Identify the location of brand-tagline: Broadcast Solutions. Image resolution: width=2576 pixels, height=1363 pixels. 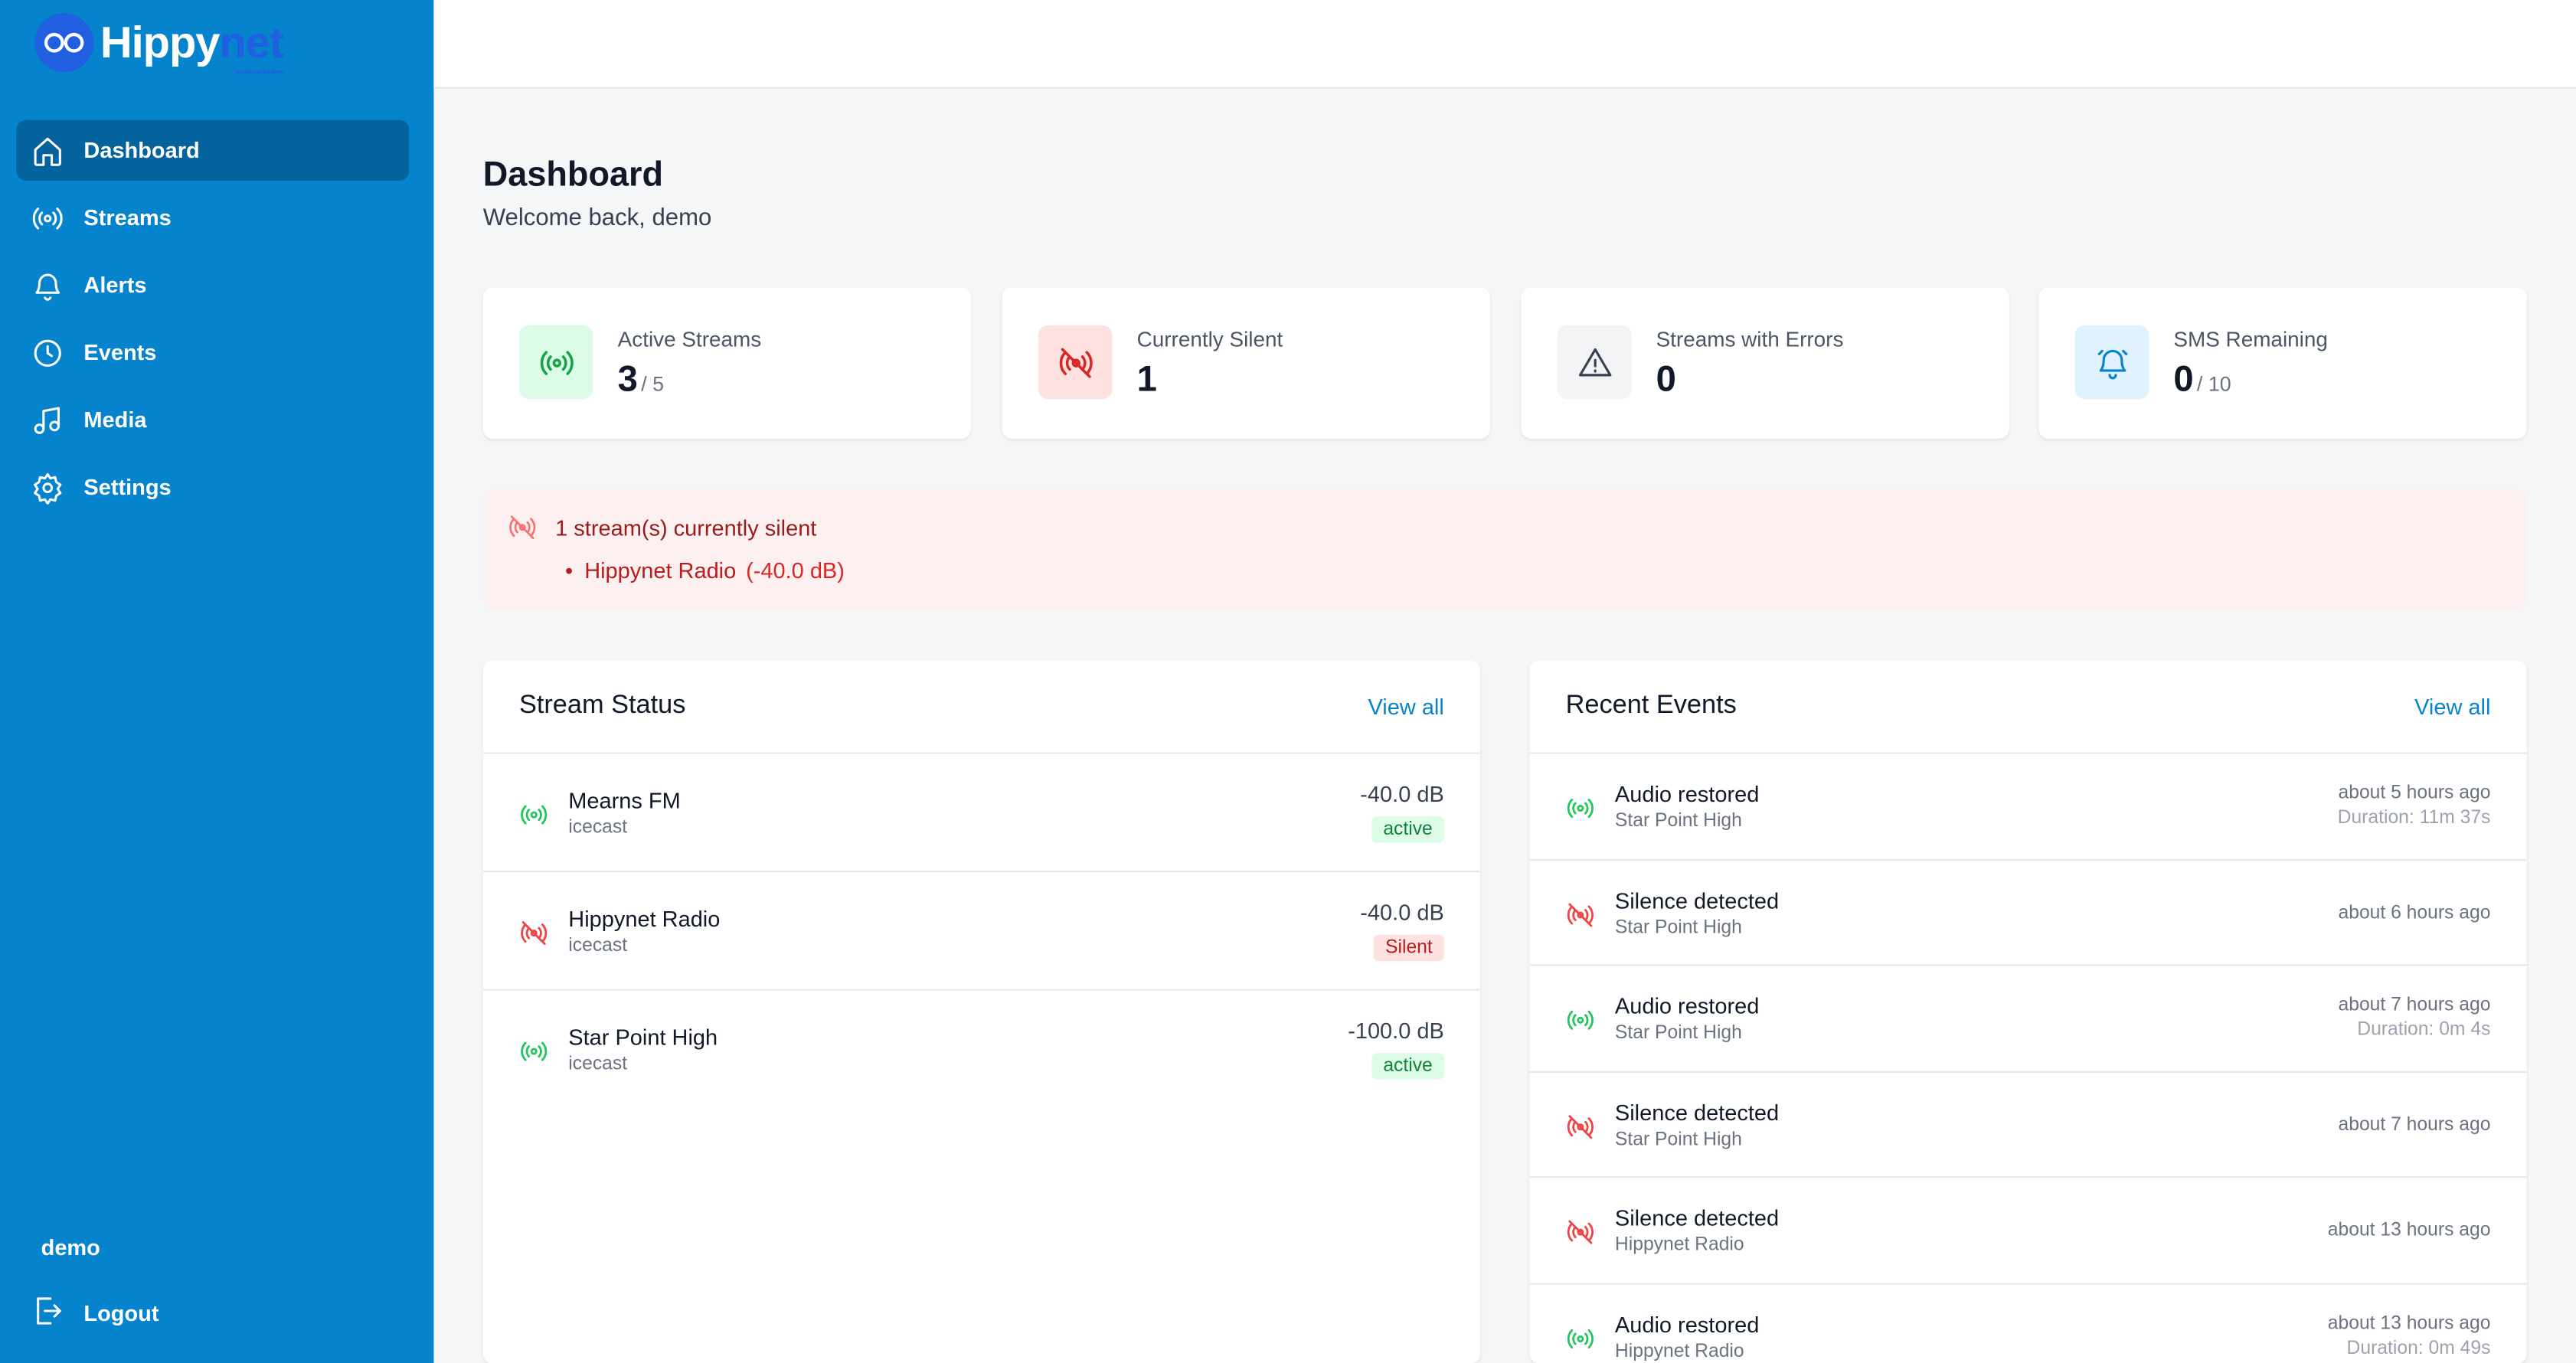
(259, 70).